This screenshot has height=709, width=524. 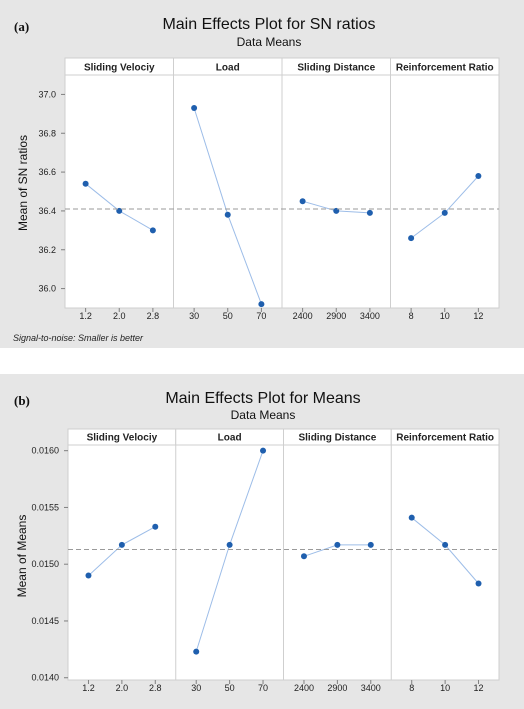 What do you see at coordinates (47, 172) in the screenshot?
I see `chart-a-y-tick-label: 36.6` at bounding box center [47, 172].